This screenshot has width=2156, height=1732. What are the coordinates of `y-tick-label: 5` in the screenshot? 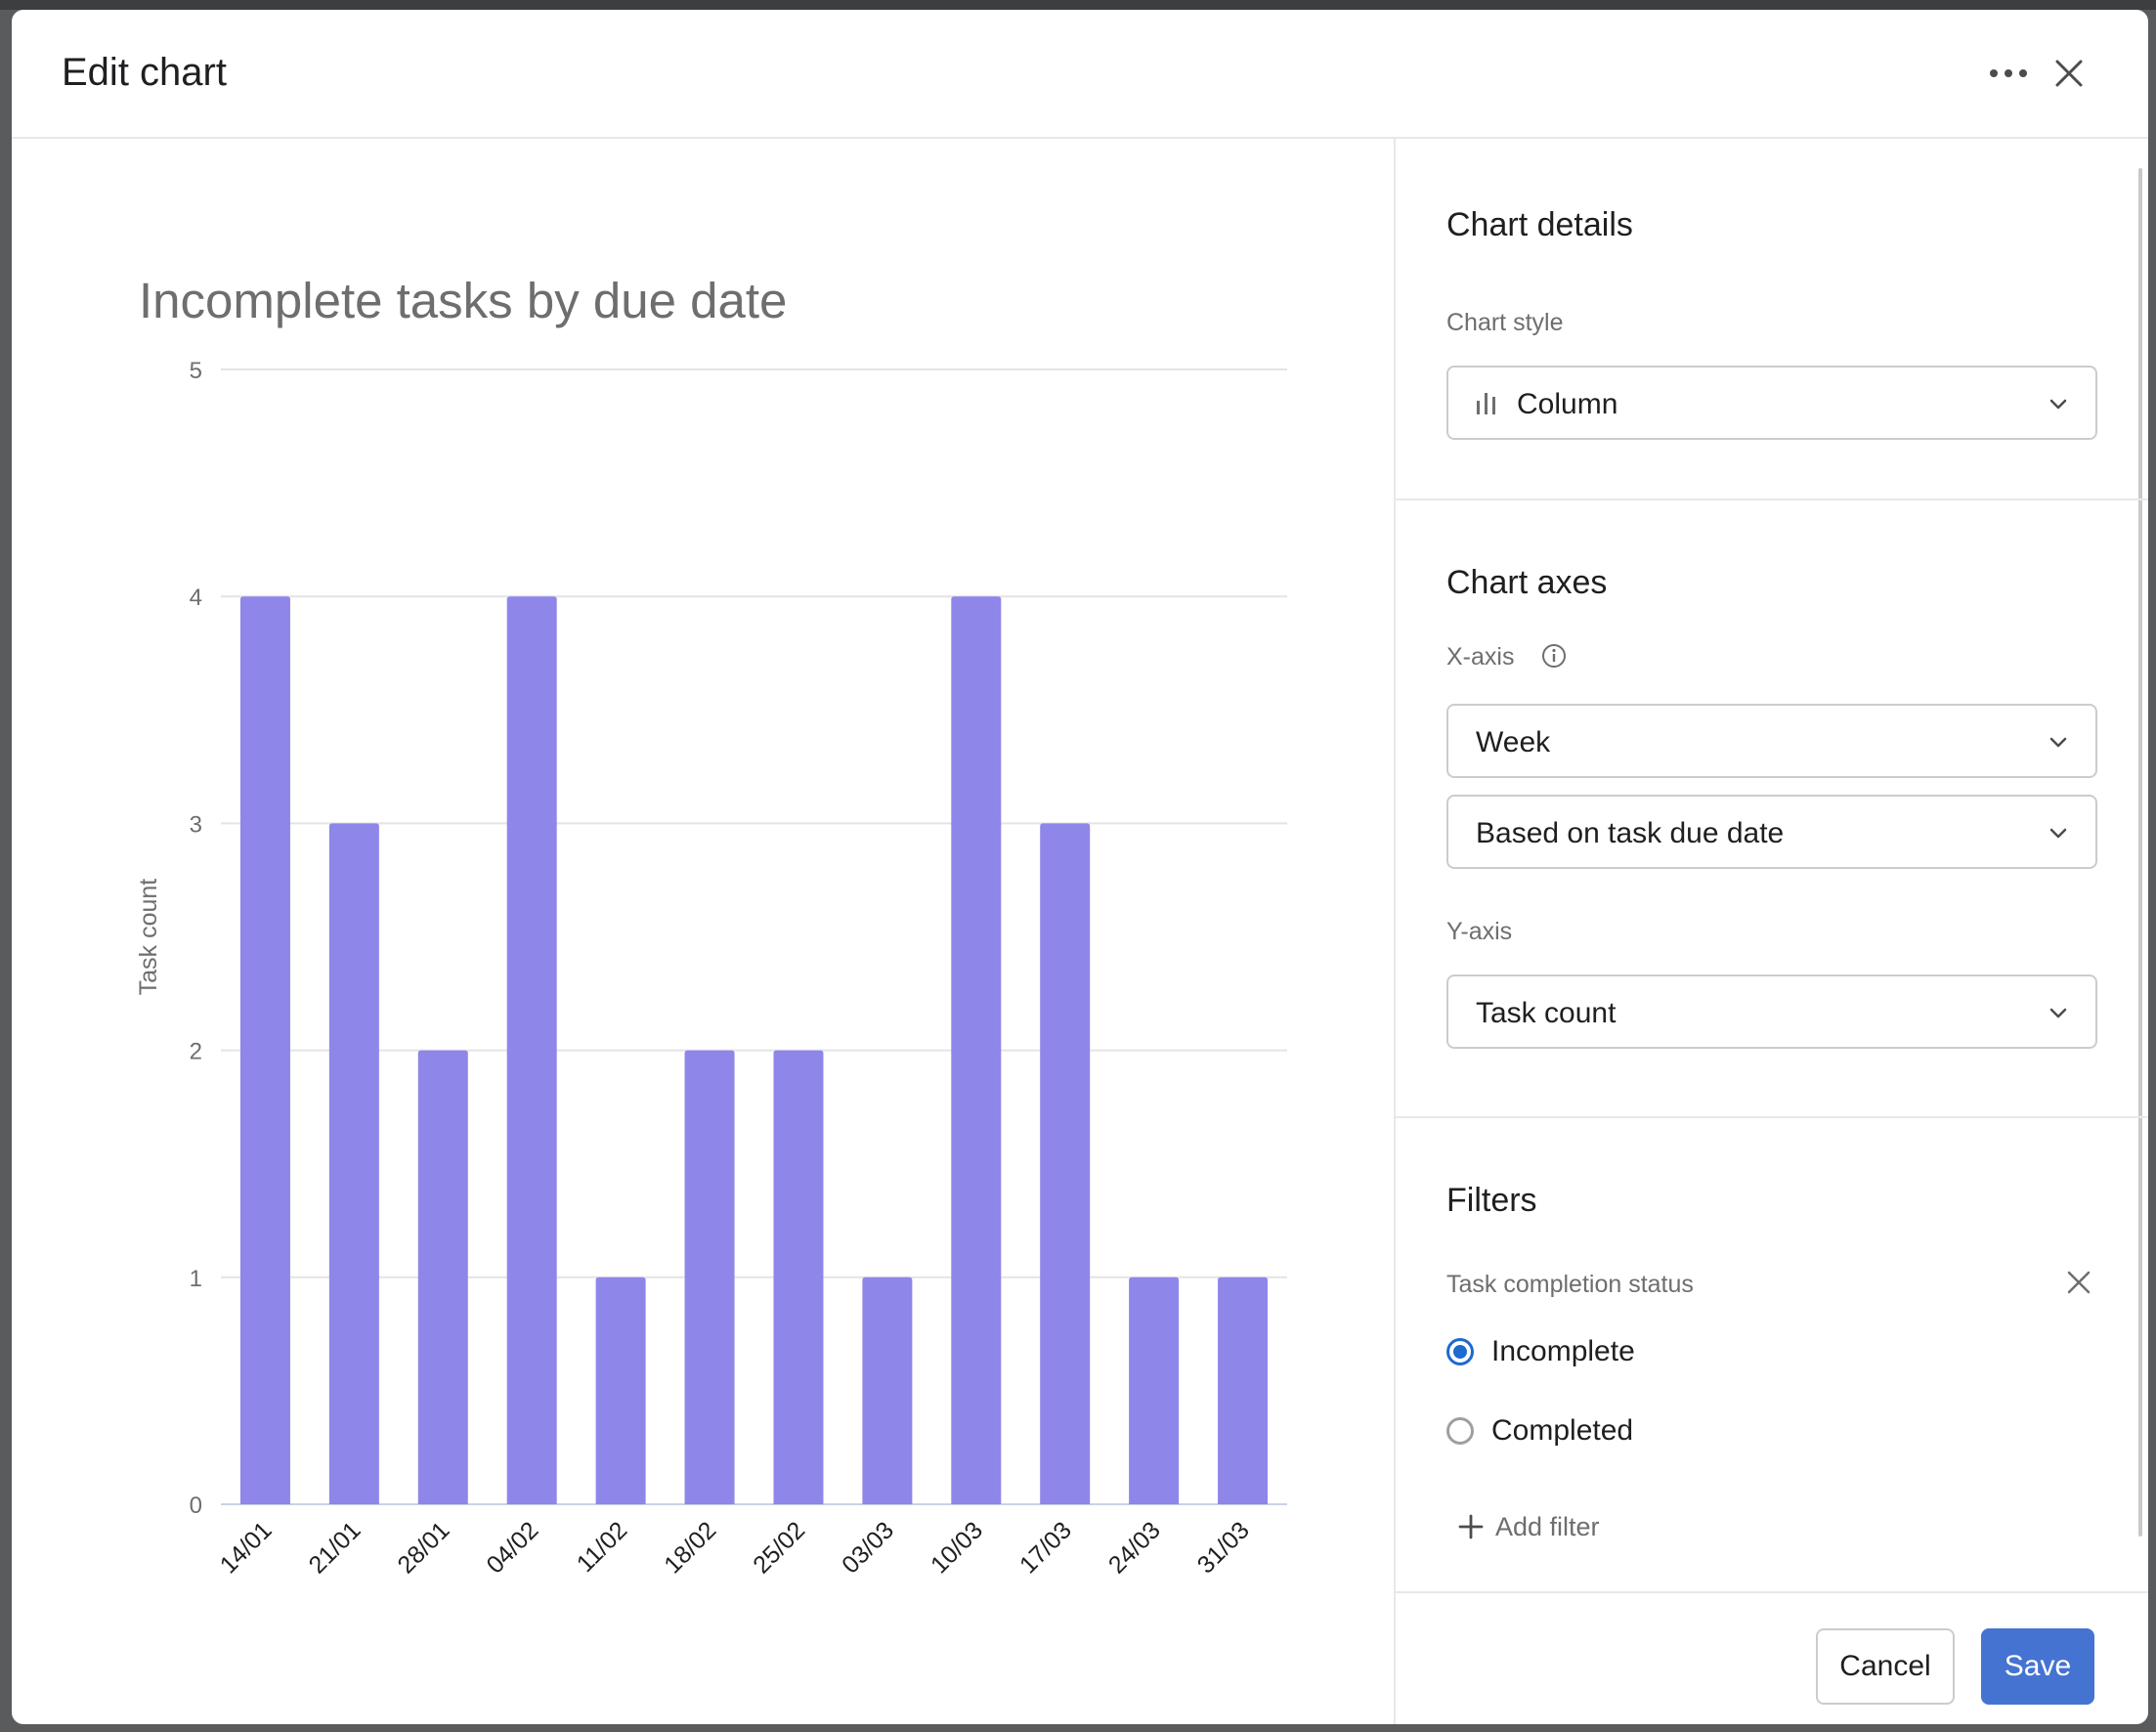 It's located at (196, 371).